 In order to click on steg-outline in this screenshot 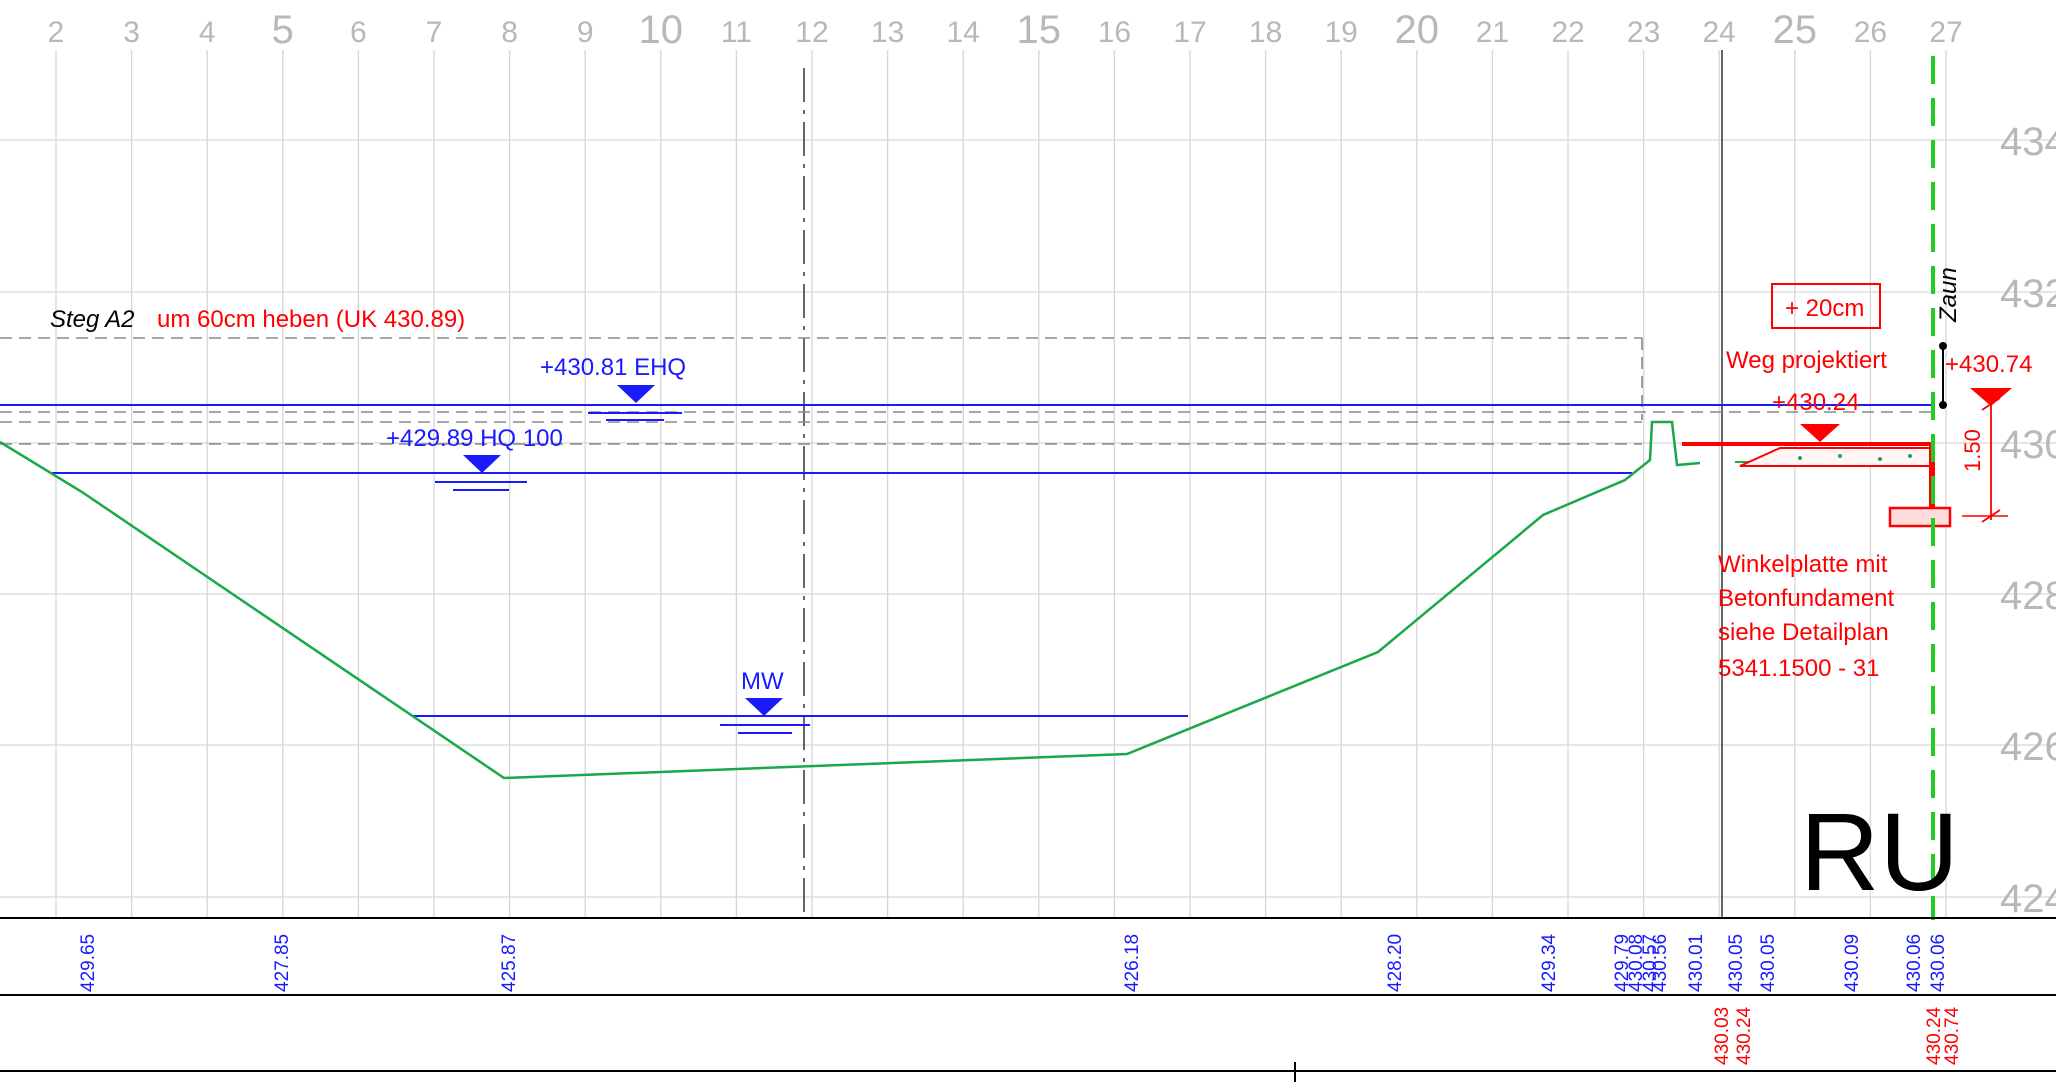, I will do `click(966, 391)`.